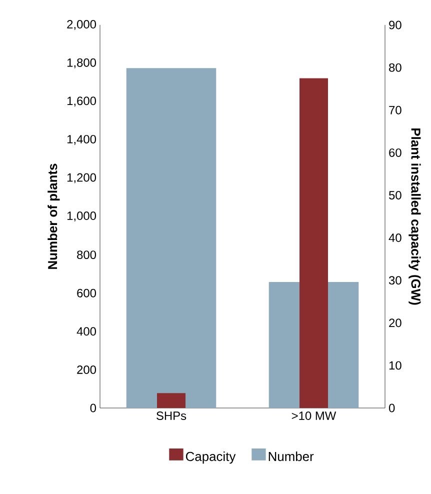 This screenshot has width=431, height=494. Describe the element at coordinates (395, 323) in the screenshot. I see `y2-tick-label: 20` at that location.